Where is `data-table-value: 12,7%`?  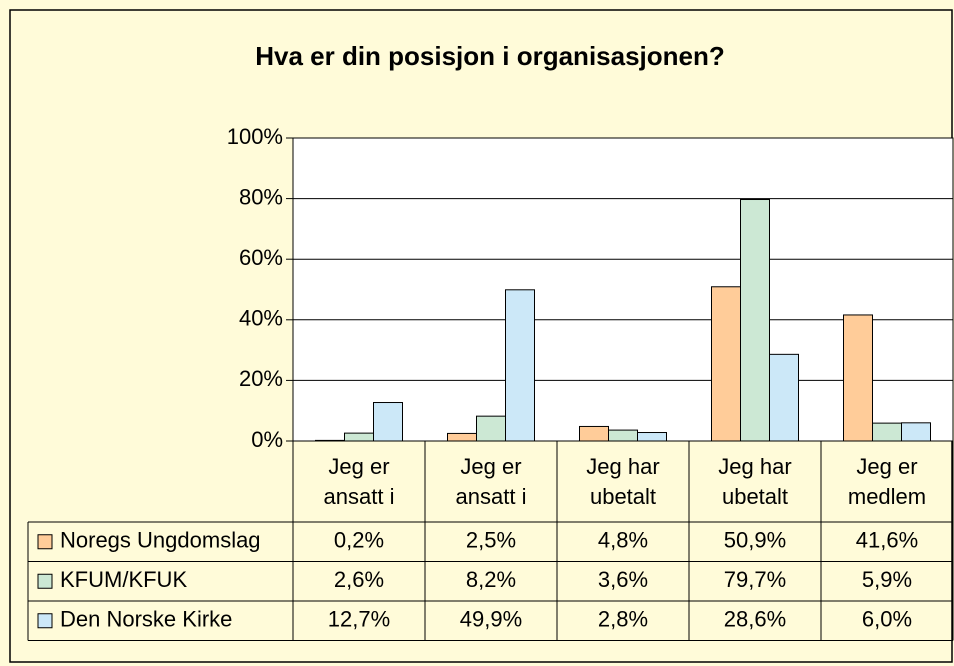
data-table-value: 12,7% is located at coordinates (359, 619).